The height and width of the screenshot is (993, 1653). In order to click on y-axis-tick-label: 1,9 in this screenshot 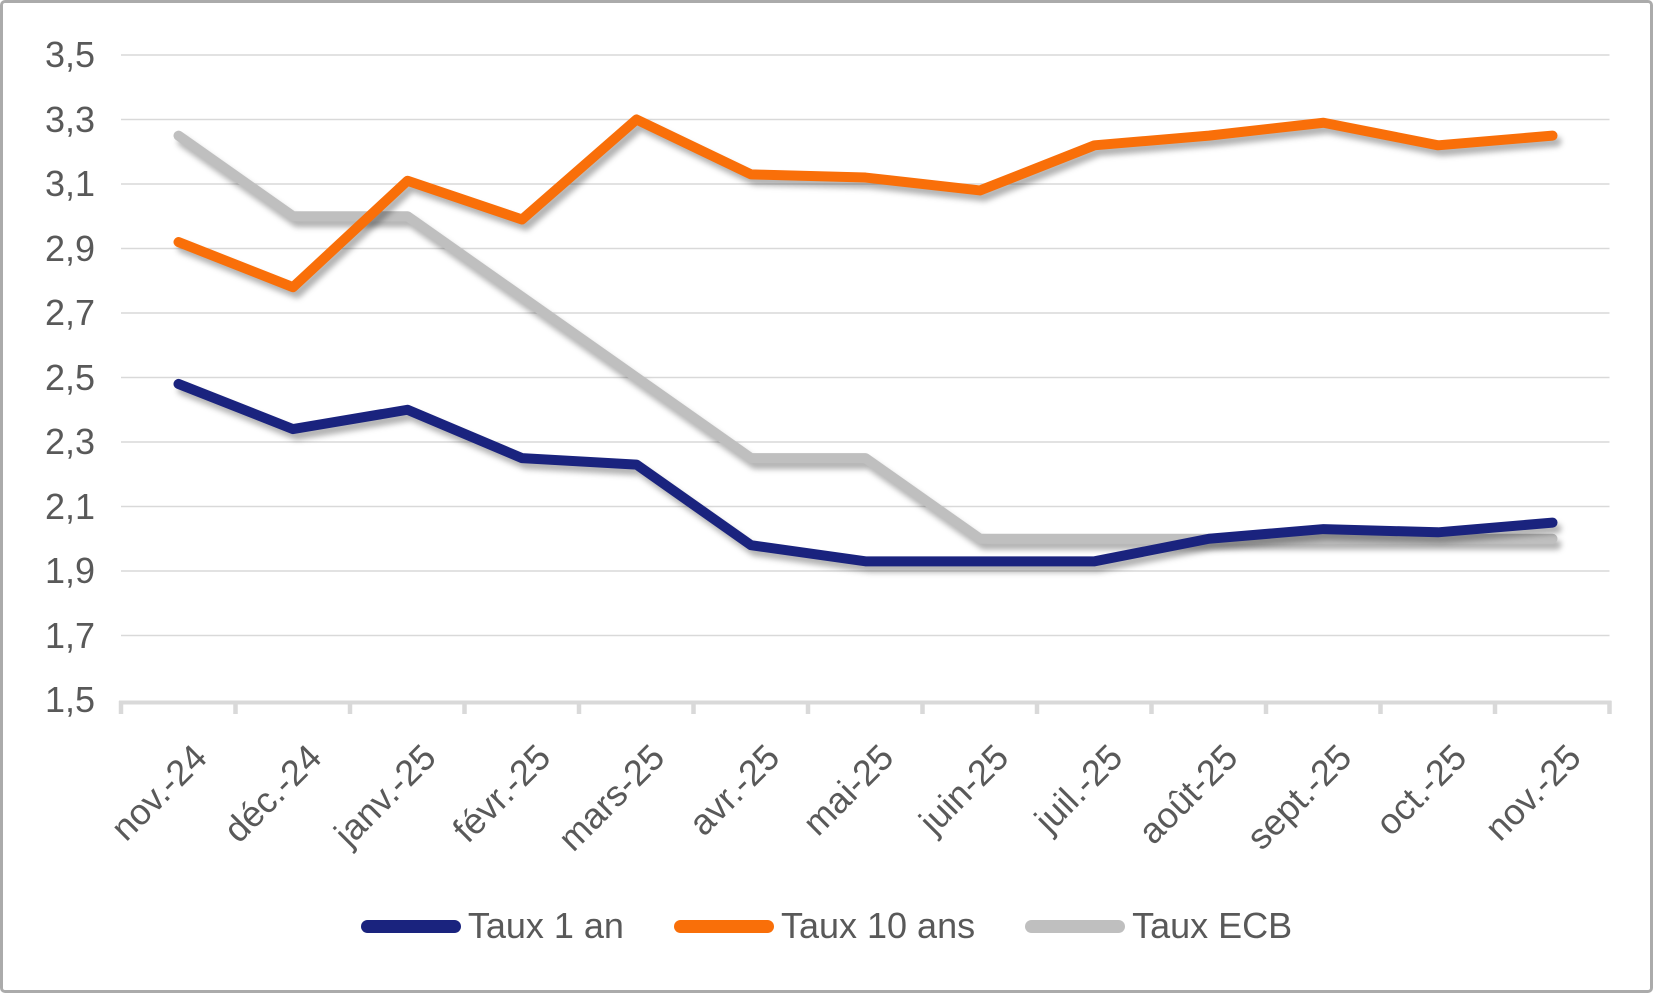, I will do `click(69, 570)`.